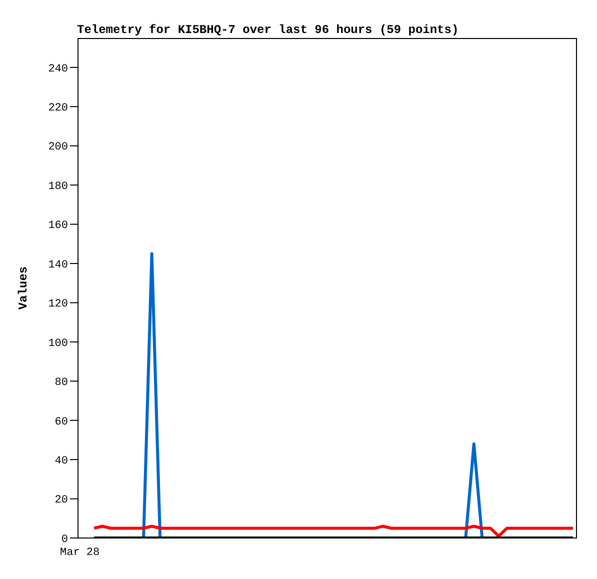 This screenshot has height=579, width=597. I want to click on text: Mar 28, so click(80, 553).